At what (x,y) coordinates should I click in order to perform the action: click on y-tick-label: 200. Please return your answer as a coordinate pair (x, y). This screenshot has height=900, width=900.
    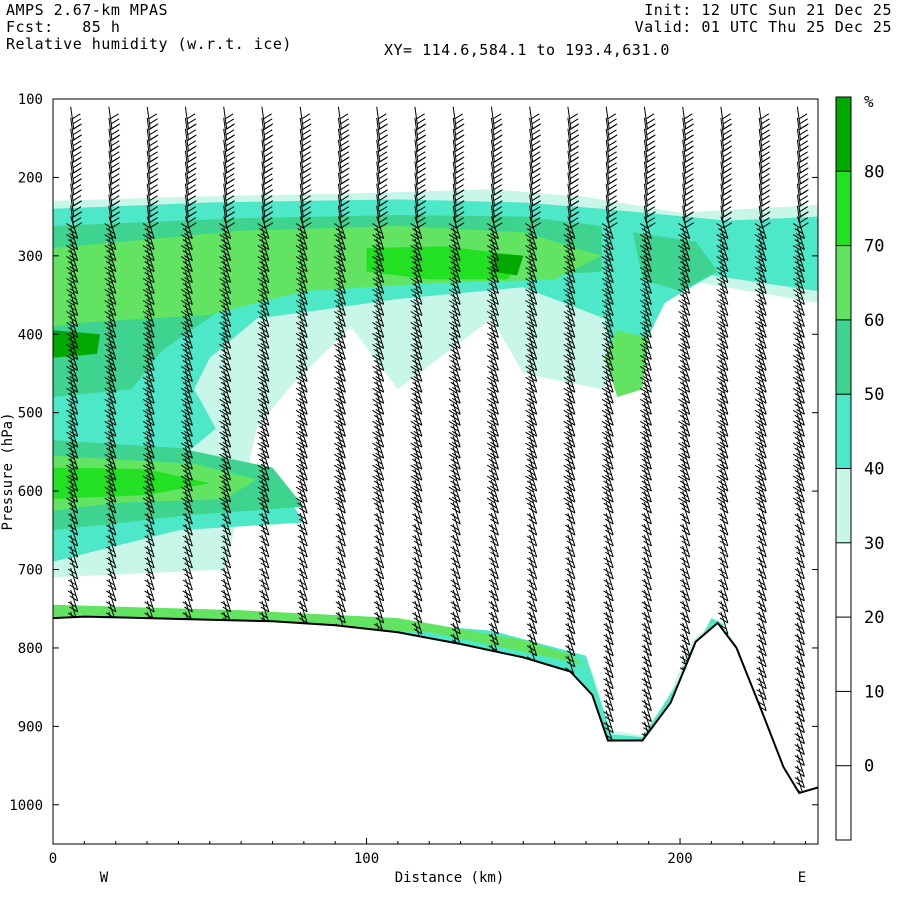
    Looking at the image, I should click on (30, 178).